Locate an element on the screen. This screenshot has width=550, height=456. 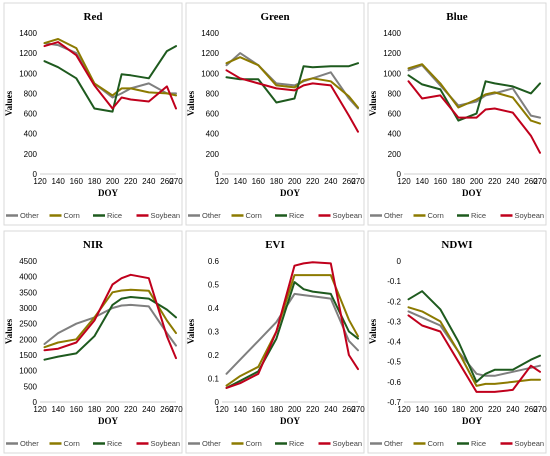
series-line-corn is located at coordinates (292, 330).